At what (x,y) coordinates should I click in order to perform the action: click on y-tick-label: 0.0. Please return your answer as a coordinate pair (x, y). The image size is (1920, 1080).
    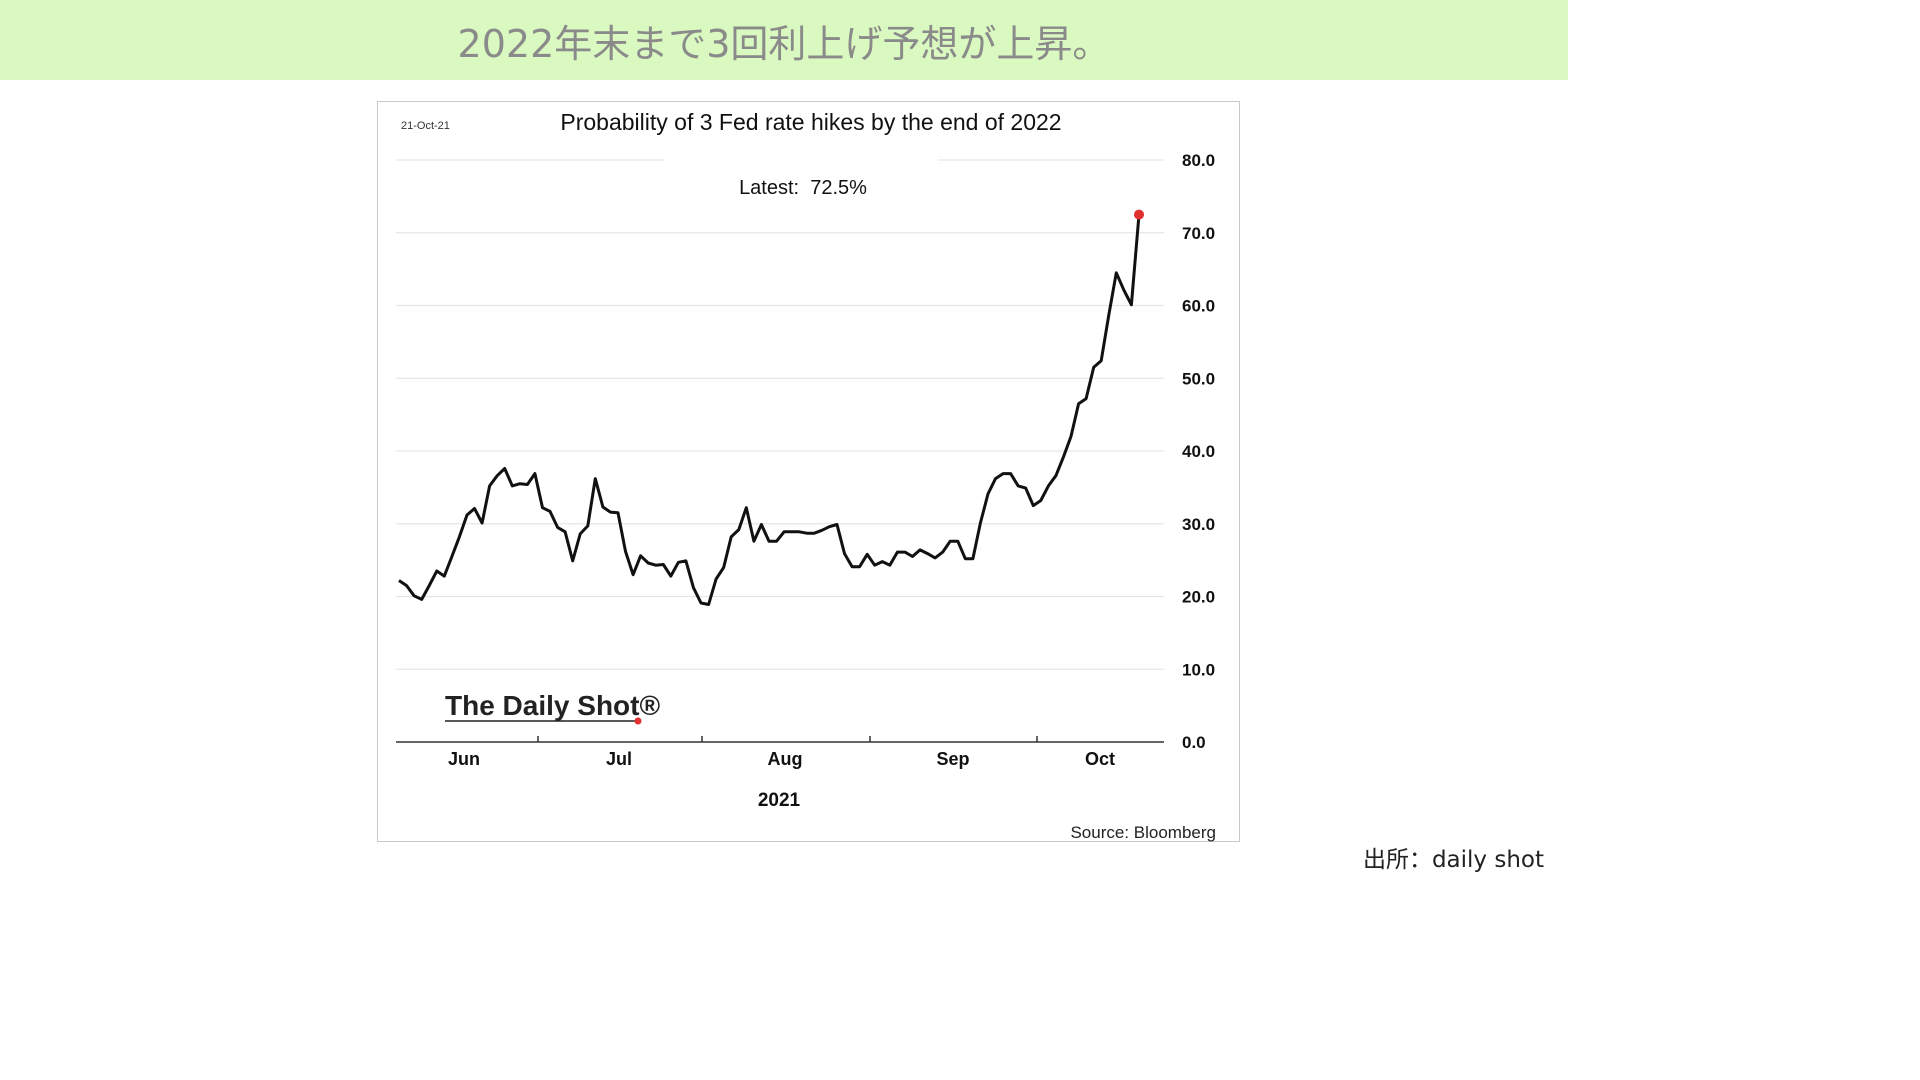
    Looking at the image, I should click on (1194, 742).